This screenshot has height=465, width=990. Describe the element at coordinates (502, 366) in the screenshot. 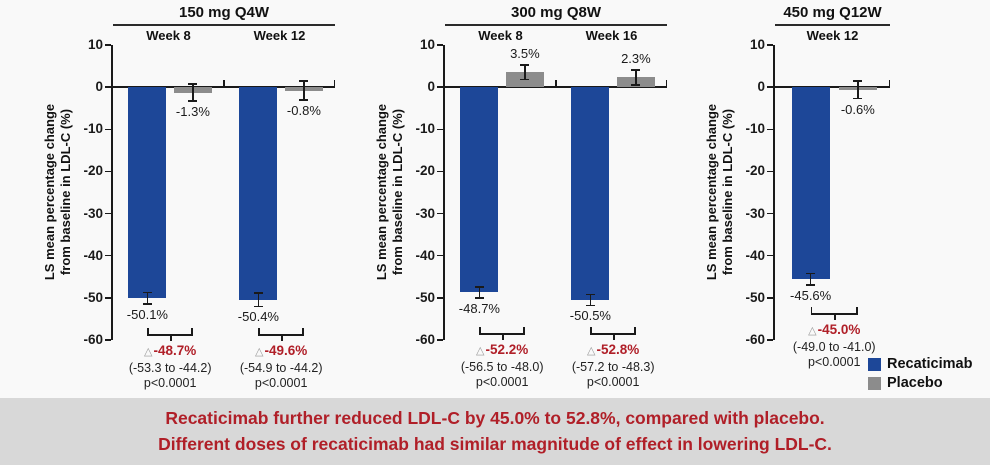

I see `comparison-stats: △-52.2% (-56.5 to -48.0) p<0.0001` at that location.